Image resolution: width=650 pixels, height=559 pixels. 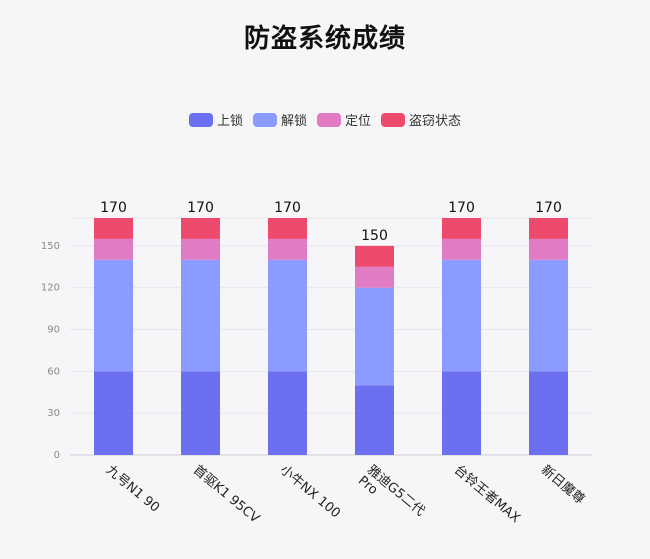 What do you see at coordinates (132, 489) in the screenshot?
I see `x-tick-label: 九号N1 90` at bounding box center [132, 489].